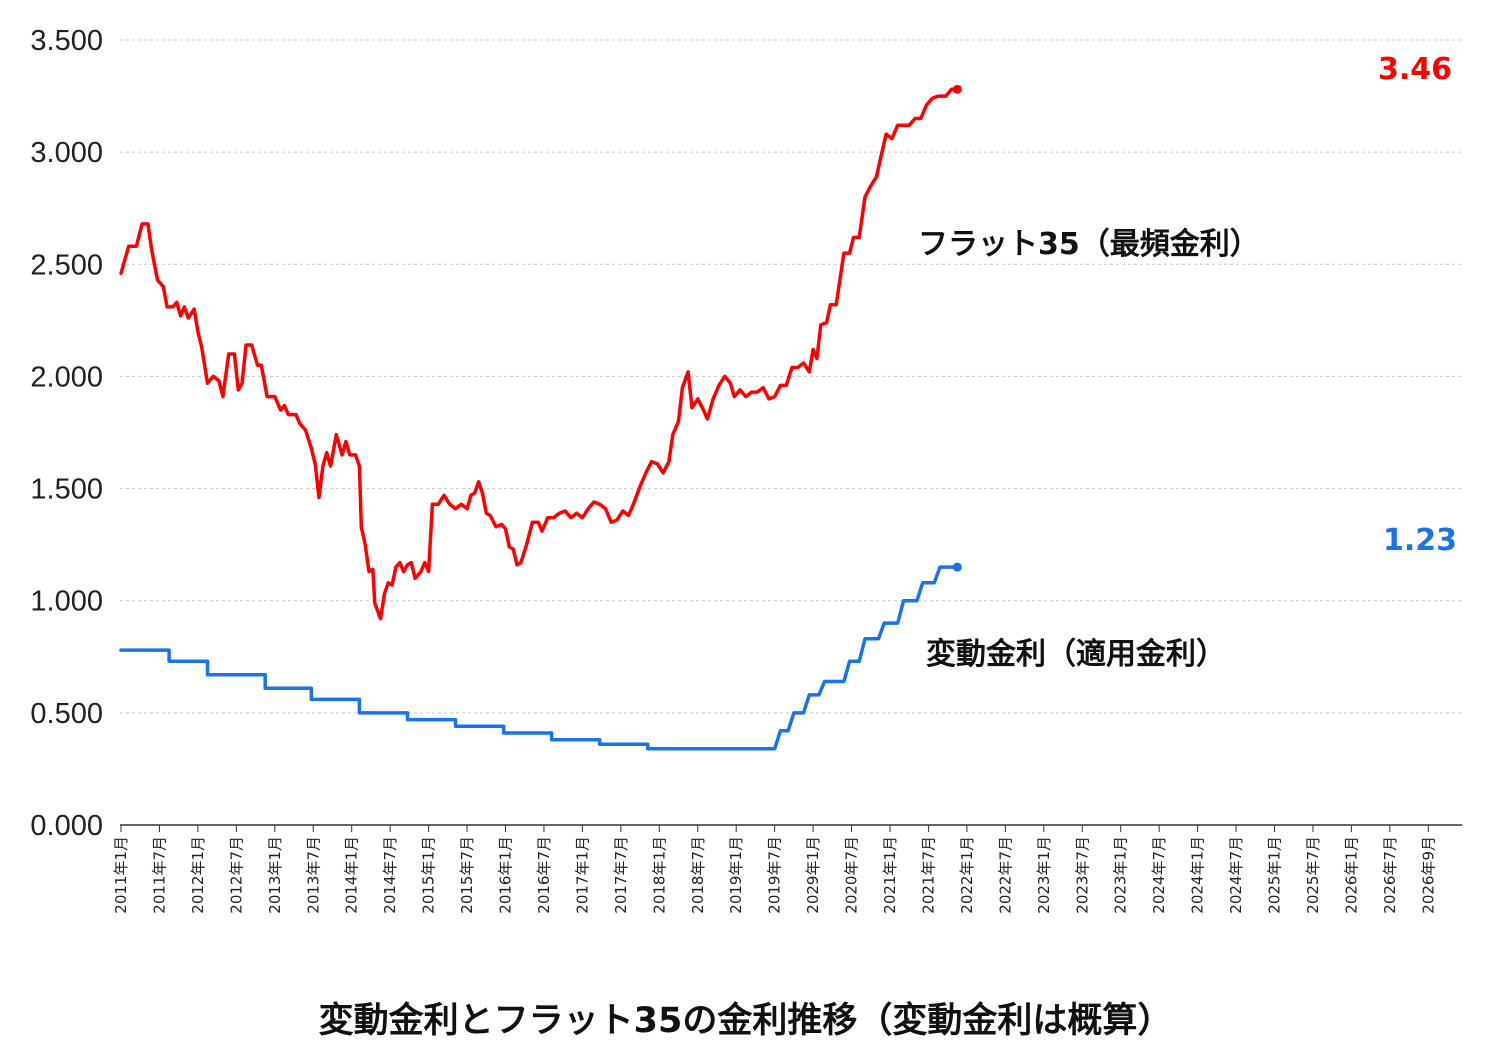 Image resolution: width=1491 pixels, height=1055 pixels. Describe the element at coordinates (967, 875) in the screenshot. I see `x-tick-label: 2022年1月` at that location.